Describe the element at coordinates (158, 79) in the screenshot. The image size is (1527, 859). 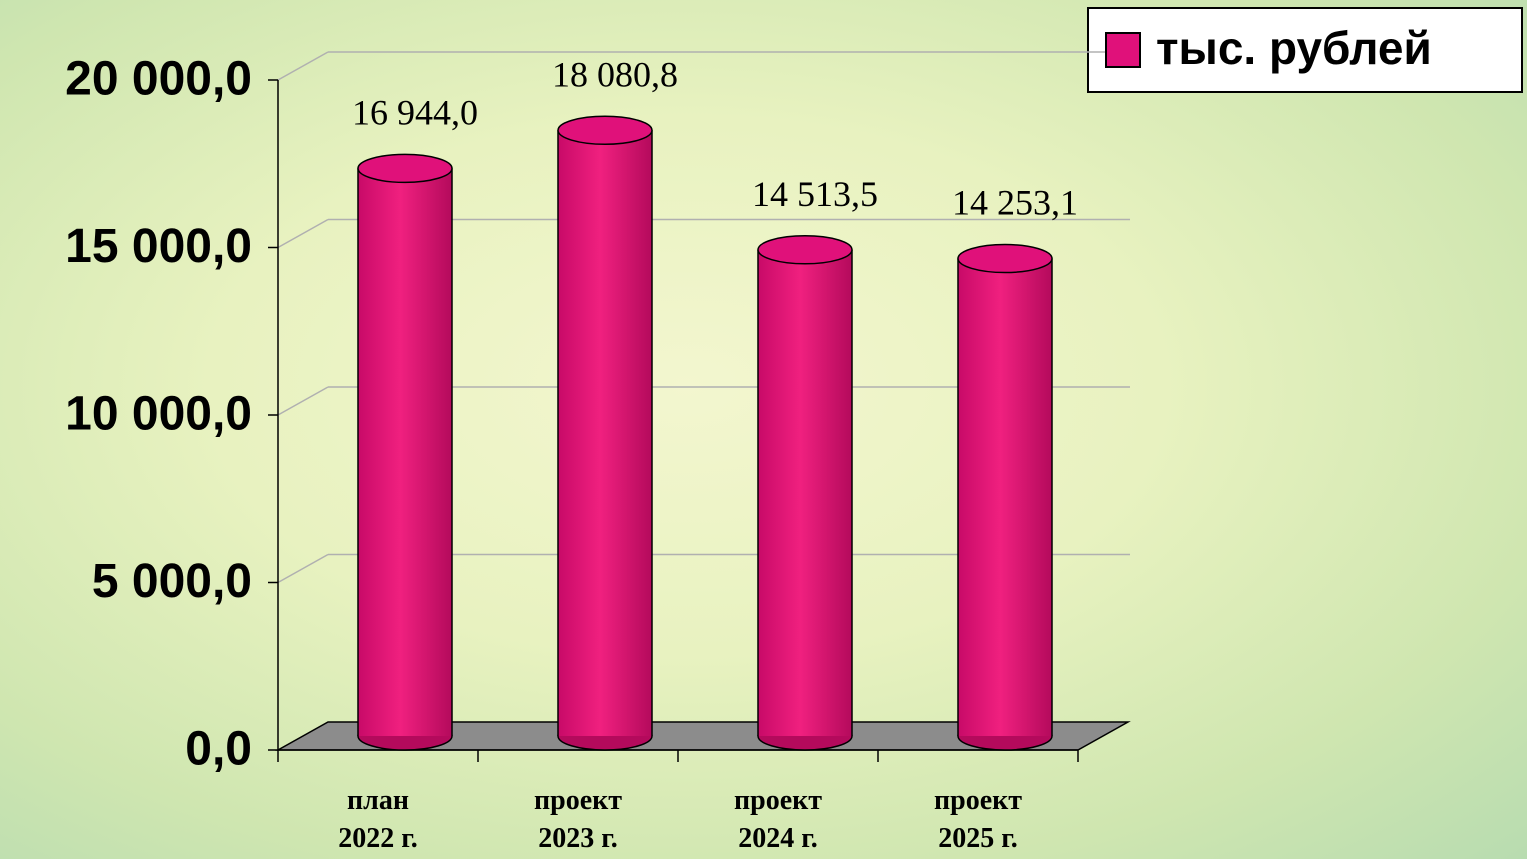
I see `y-tick-label: 20 000,0` at that location.